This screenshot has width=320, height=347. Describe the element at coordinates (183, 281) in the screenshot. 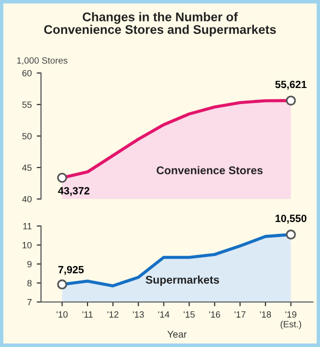

I see `series-label: Supermarkets` at that location.